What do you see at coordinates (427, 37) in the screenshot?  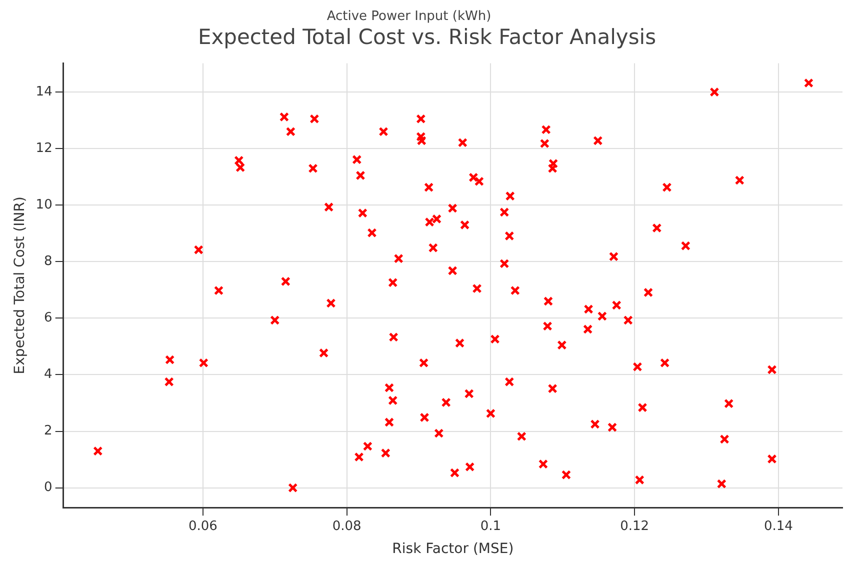 I see `chart-title: Expected Total Cost vs. Risk Factor Analysis` at bounding box center [427, 37].